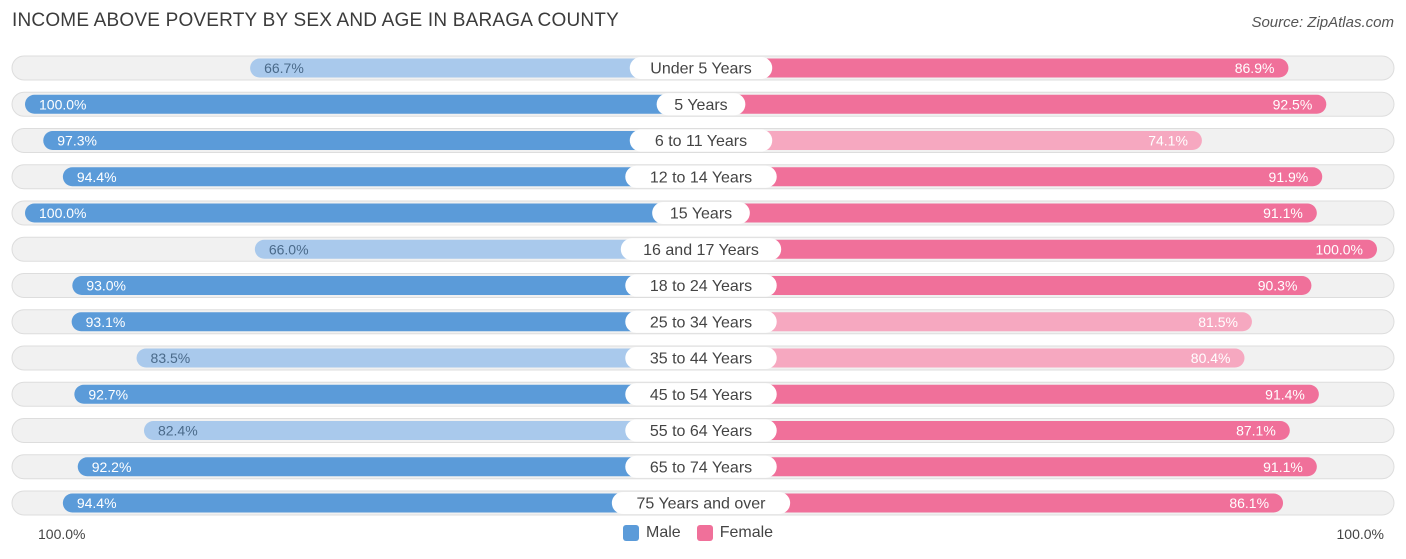 The image size is (1406, 559). I want to click on category-label: 15 Years, so click(701, 214).